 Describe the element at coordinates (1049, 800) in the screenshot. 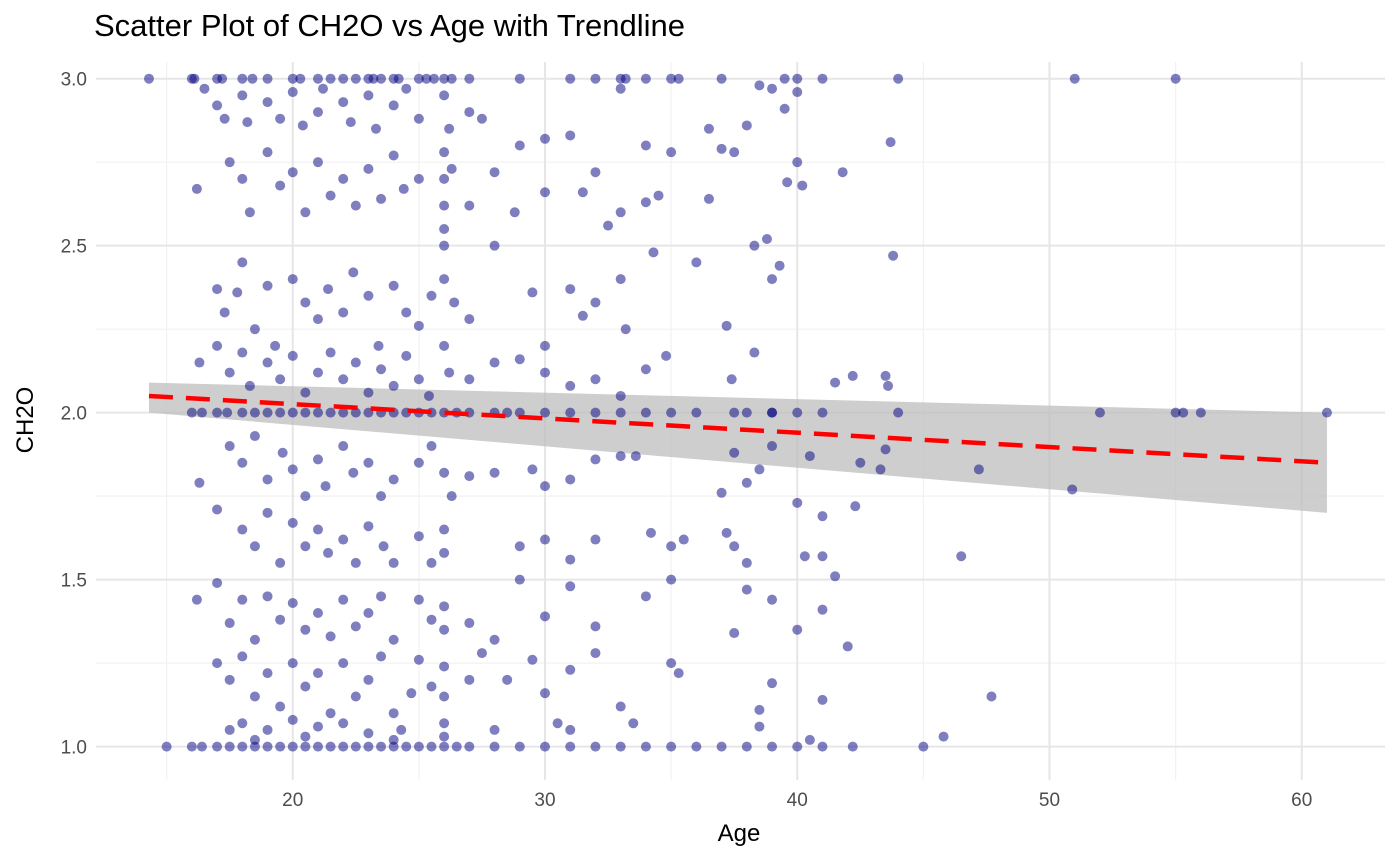

I see `x-tick-label: 50` at that location.